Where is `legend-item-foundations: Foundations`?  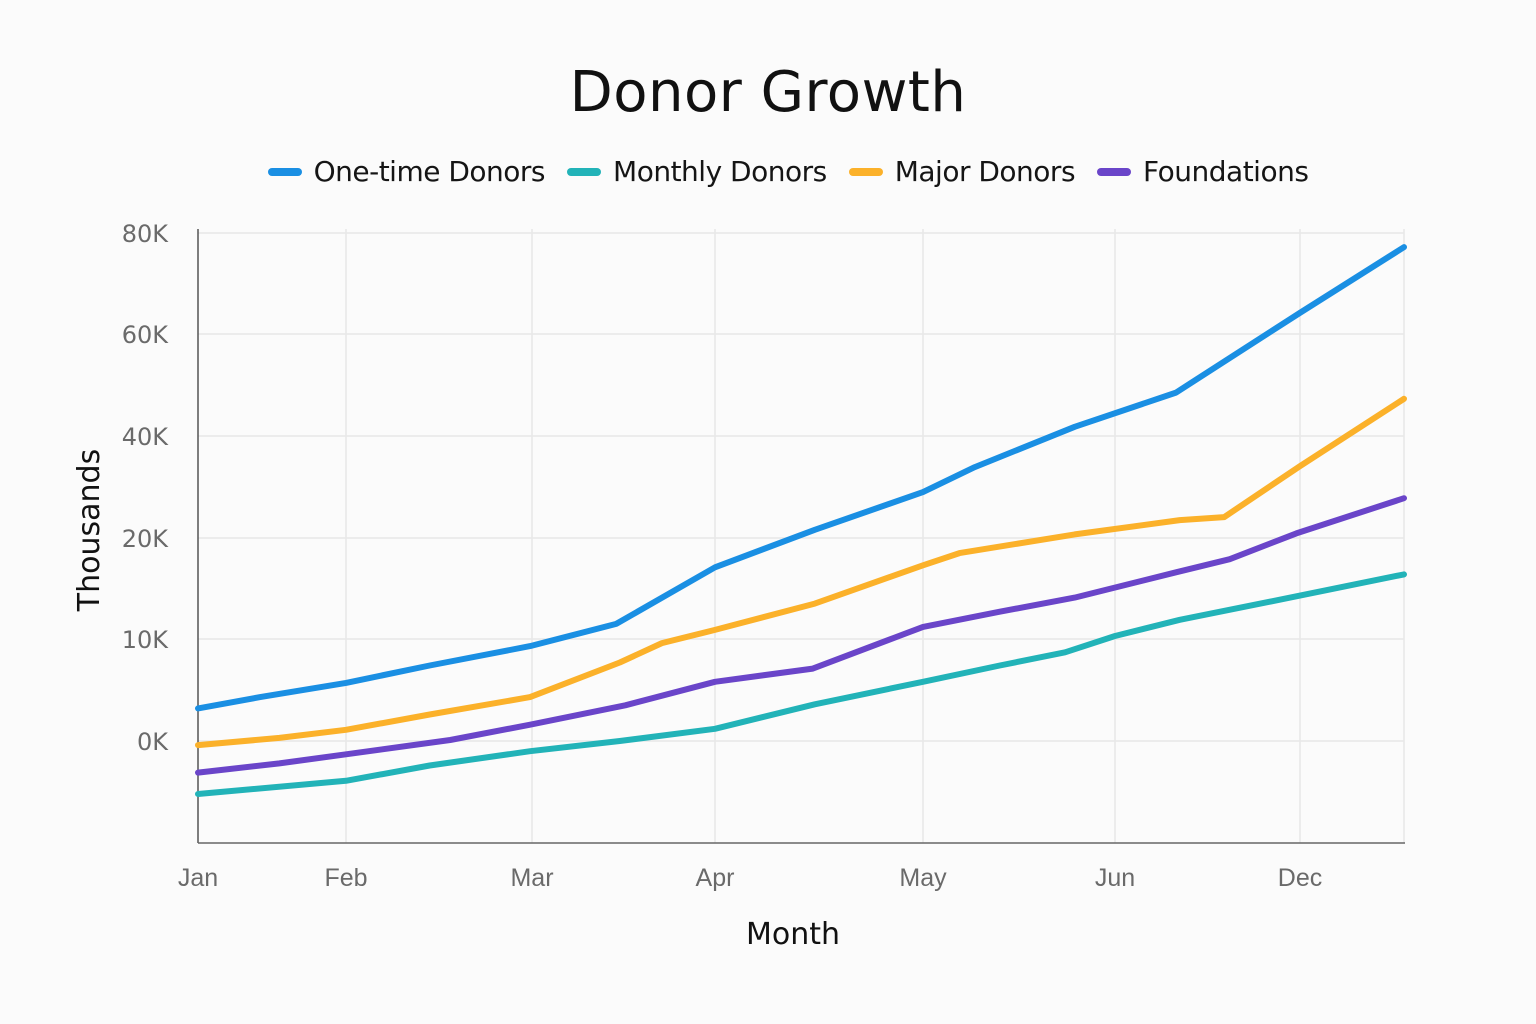
legend-item-foundations: Foundations is located at coordinates (1203, 171).